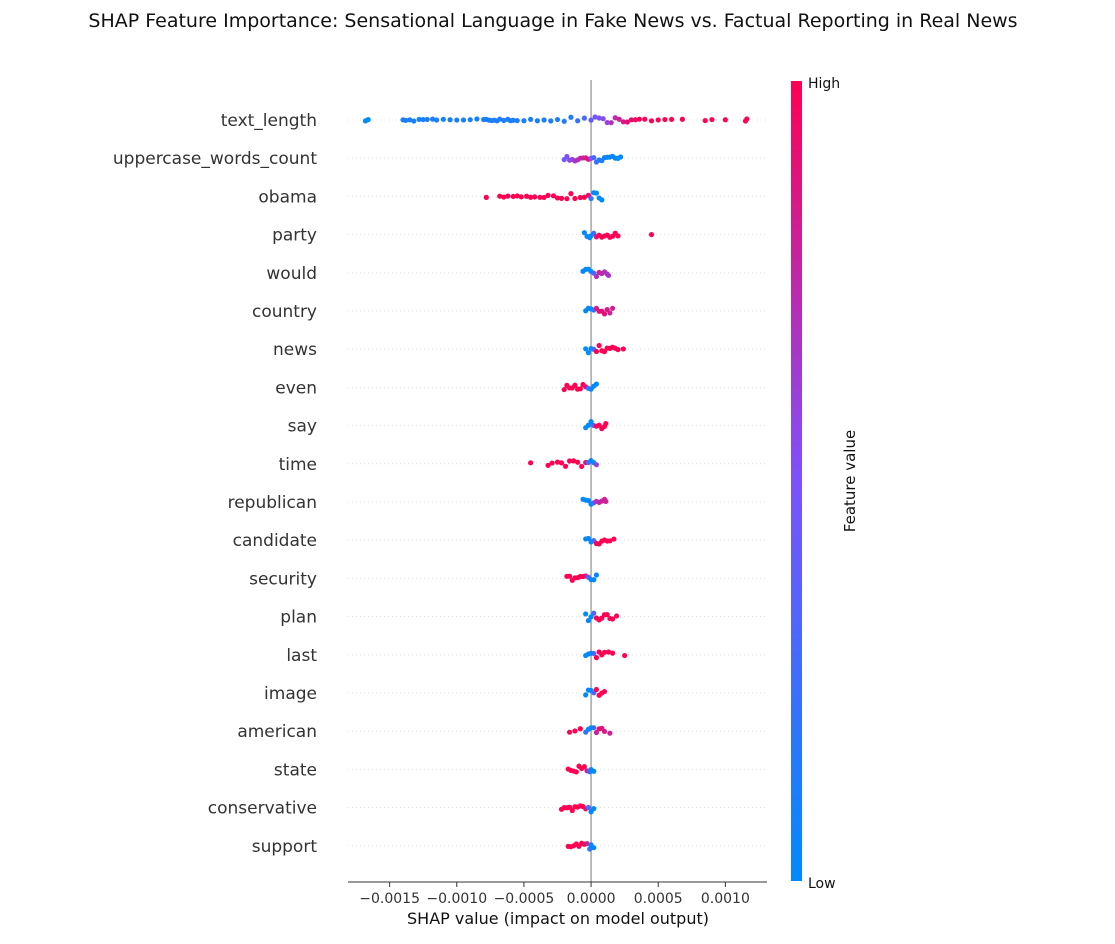  Describe the element at coordinates (283, 579) in the screenshot. I see `feature-label: security` at that location.